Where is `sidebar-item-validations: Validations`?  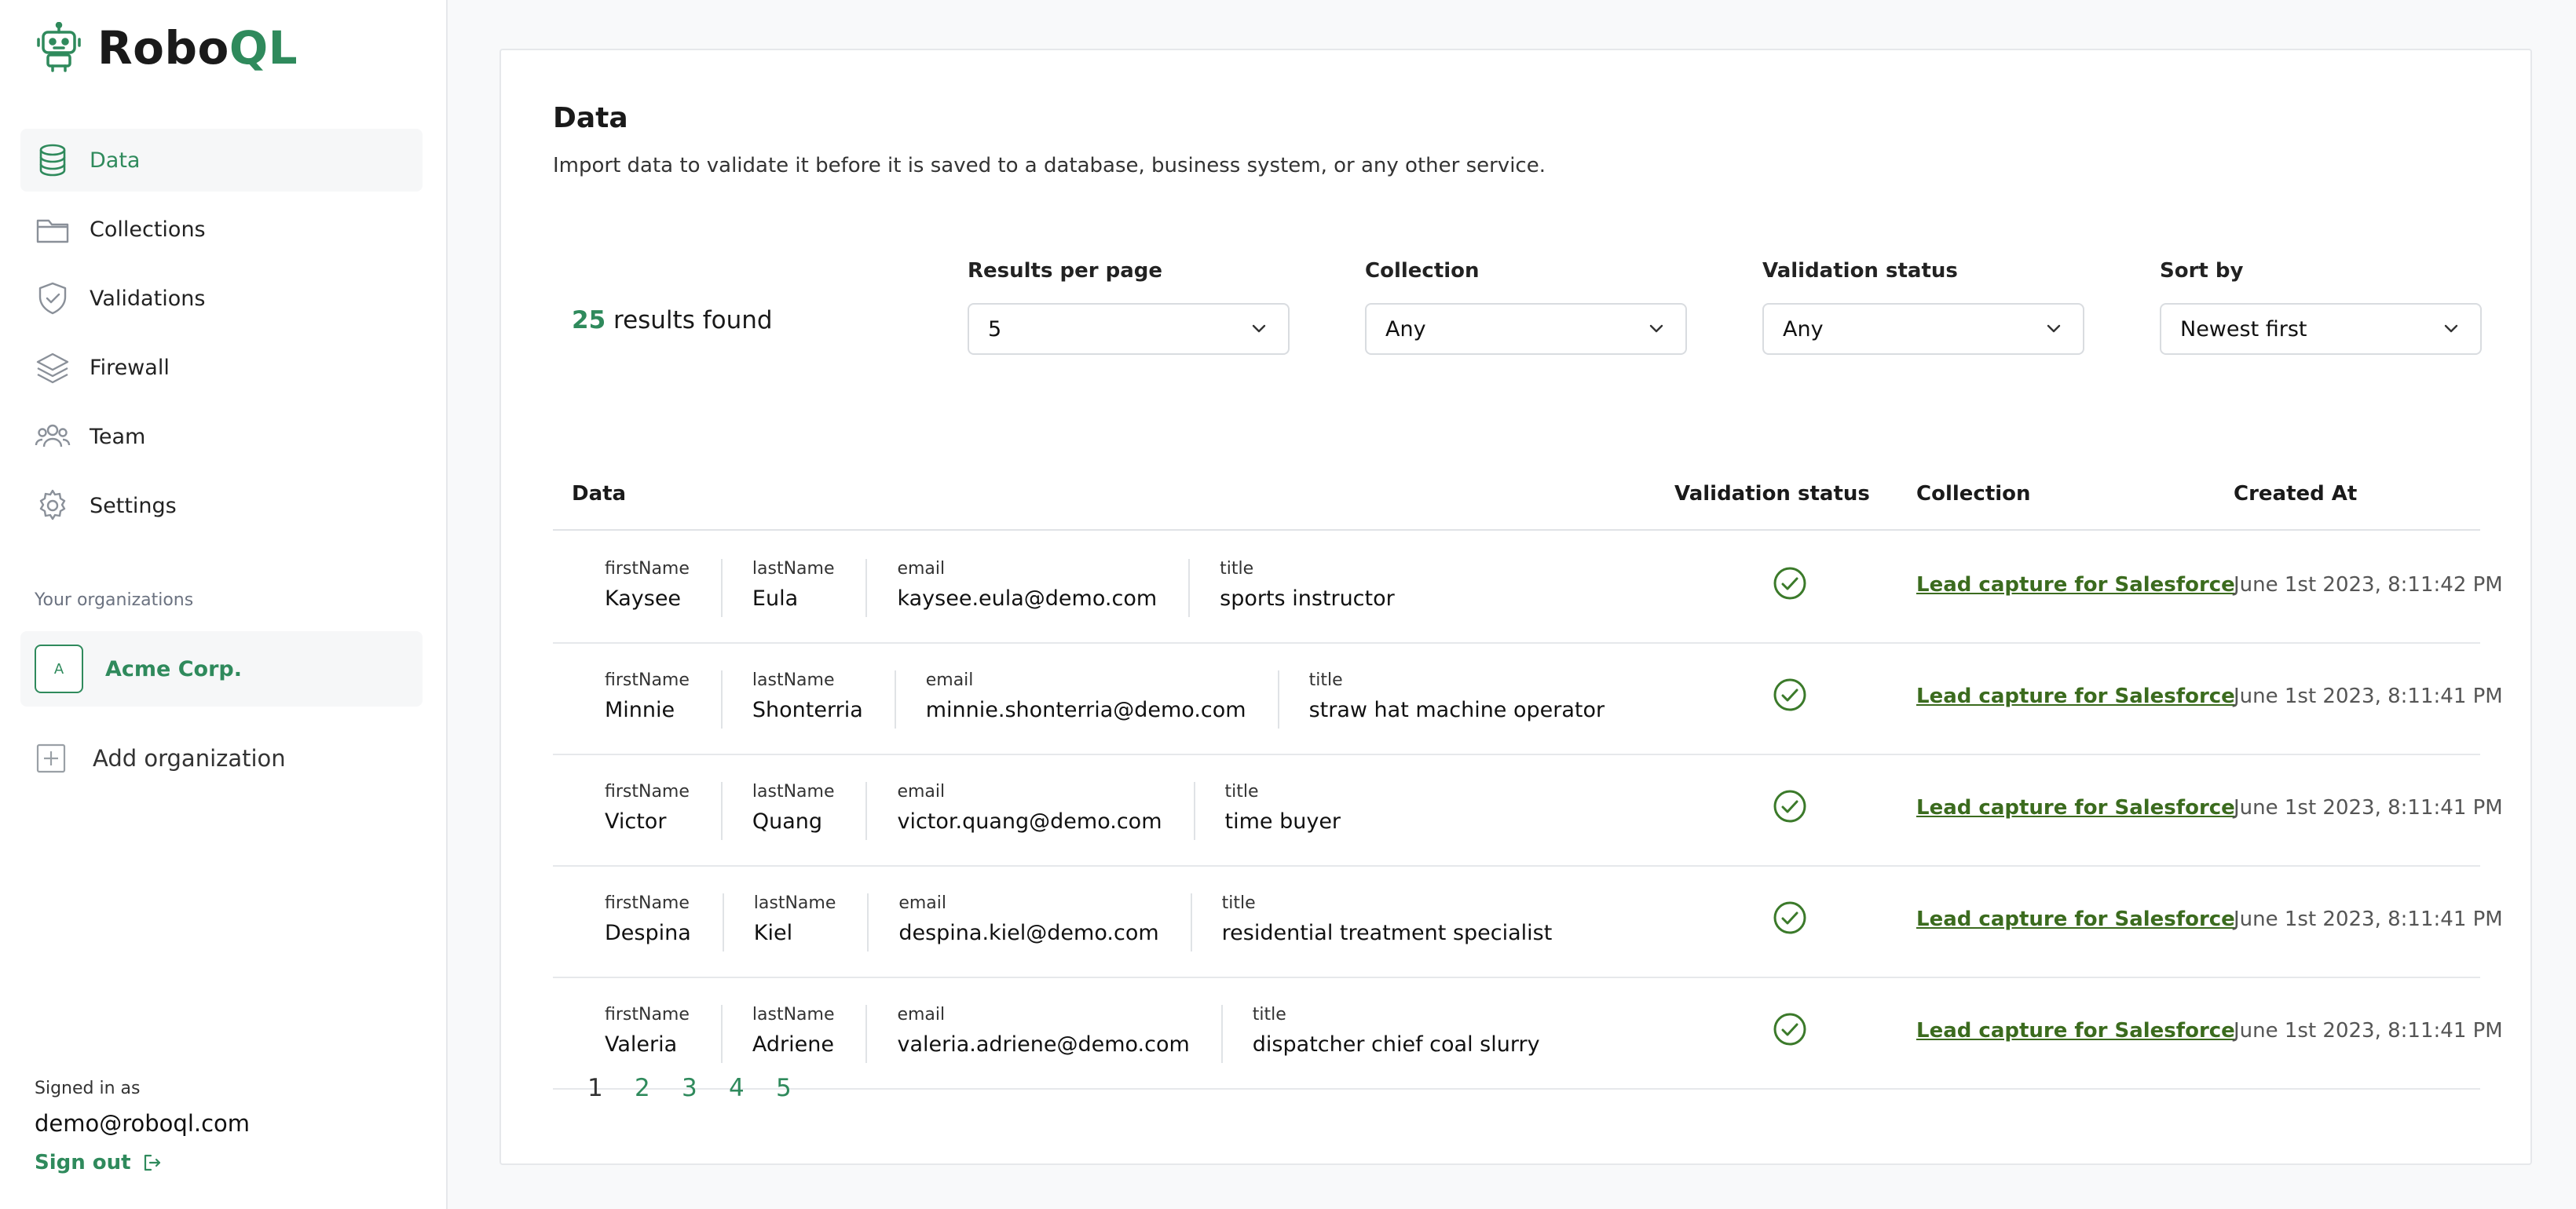
sidebar-item-validations: Validations is located at coordinates (221, 298).